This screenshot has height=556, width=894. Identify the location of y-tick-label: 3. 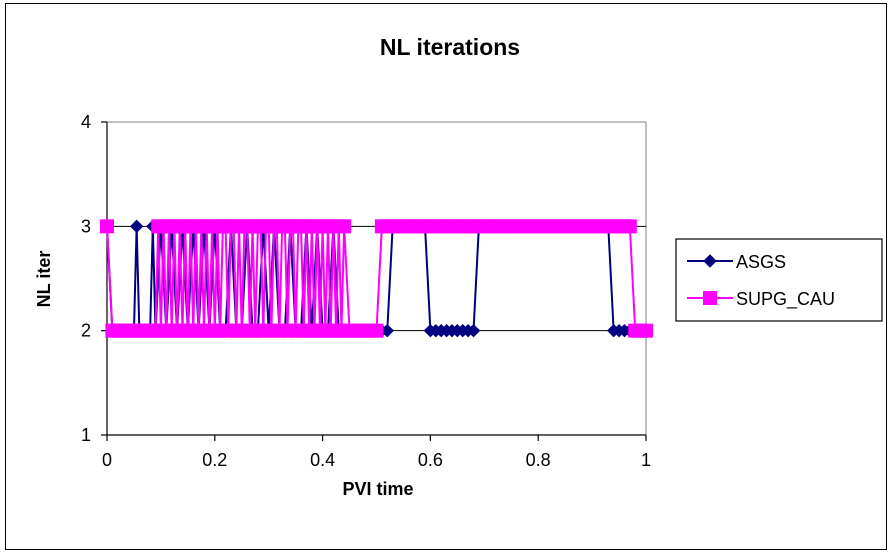
(86, 226).